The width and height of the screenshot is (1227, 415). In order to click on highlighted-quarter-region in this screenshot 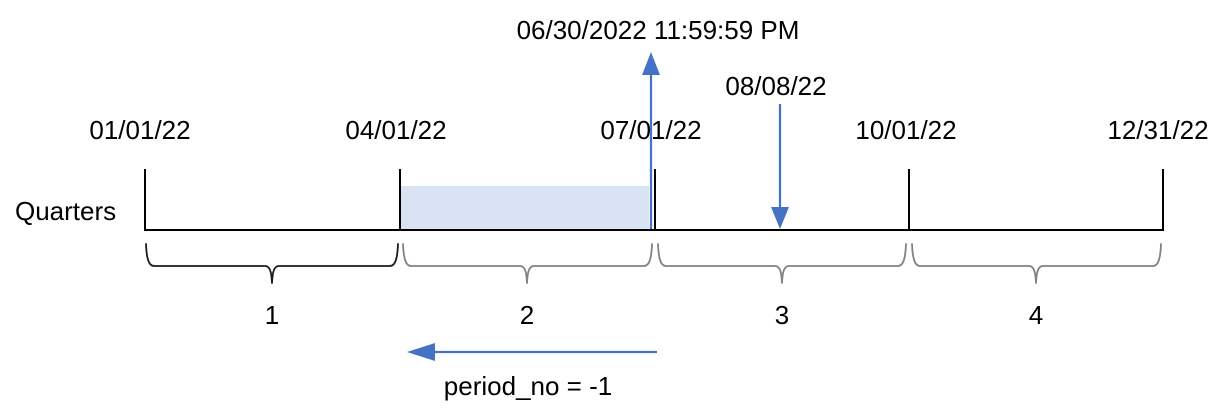, I will do `click(525, 208)`.